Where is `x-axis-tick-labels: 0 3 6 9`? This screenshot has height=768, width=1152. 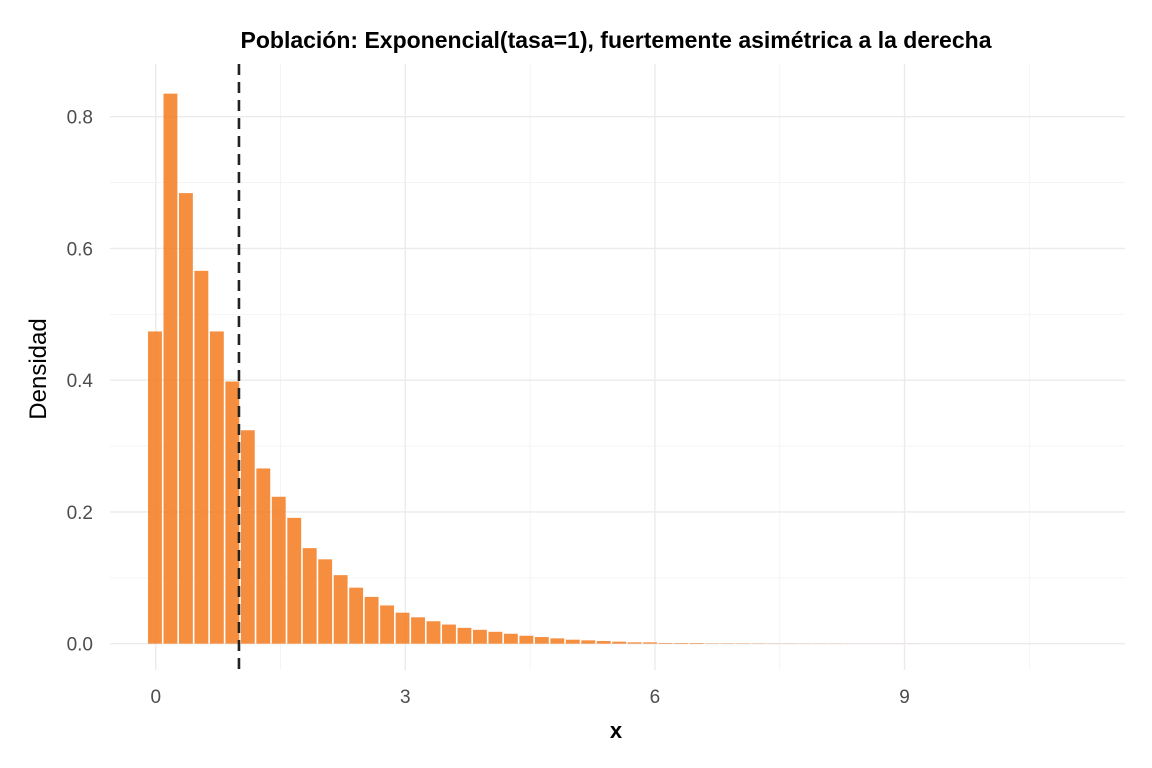
x-axis-tick-labels: 0 3 6 9 is located at coordinates (529, 697).